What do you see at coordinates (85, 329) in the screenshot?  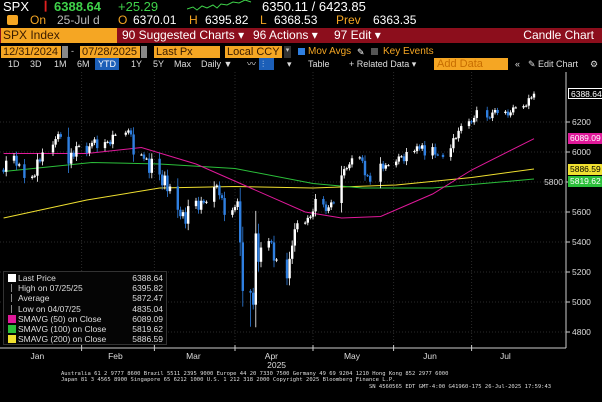 I see `legend-item: SMAVG (100) on Close 5819.62` at bounding box center [85, 329].